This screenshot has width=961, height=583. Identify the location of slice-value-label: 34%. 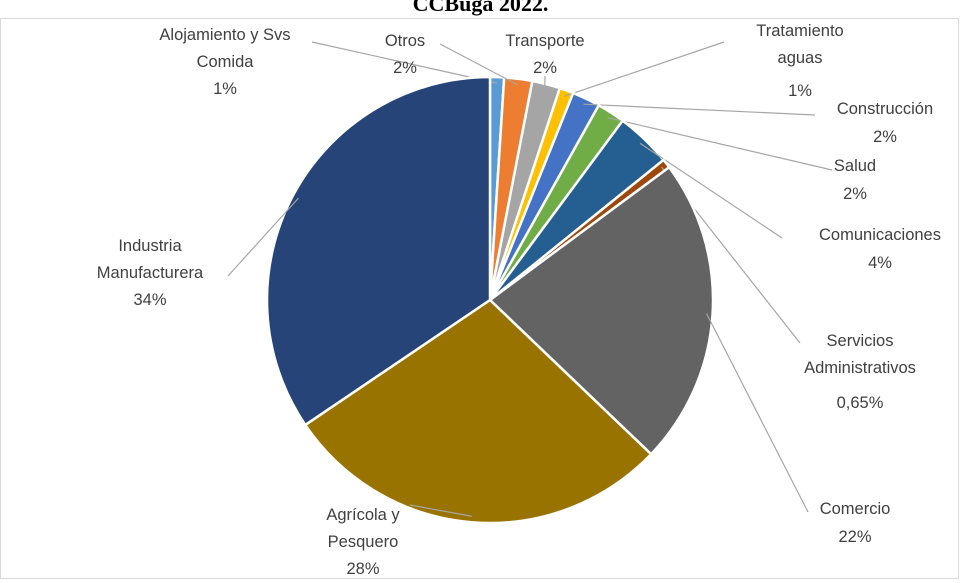
(150, 300).